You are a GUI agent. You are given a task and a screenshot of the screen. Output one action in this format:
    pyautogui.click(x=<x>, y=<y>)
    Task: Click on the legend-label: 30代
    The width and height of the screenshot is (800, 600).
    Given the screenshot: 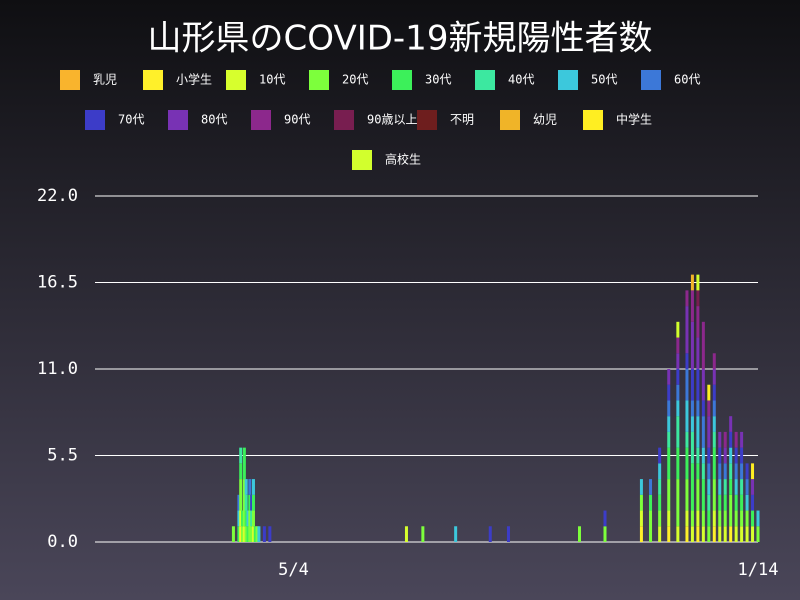 What is the action you would take?
    pyautogui.click(x=438, y=80)
    